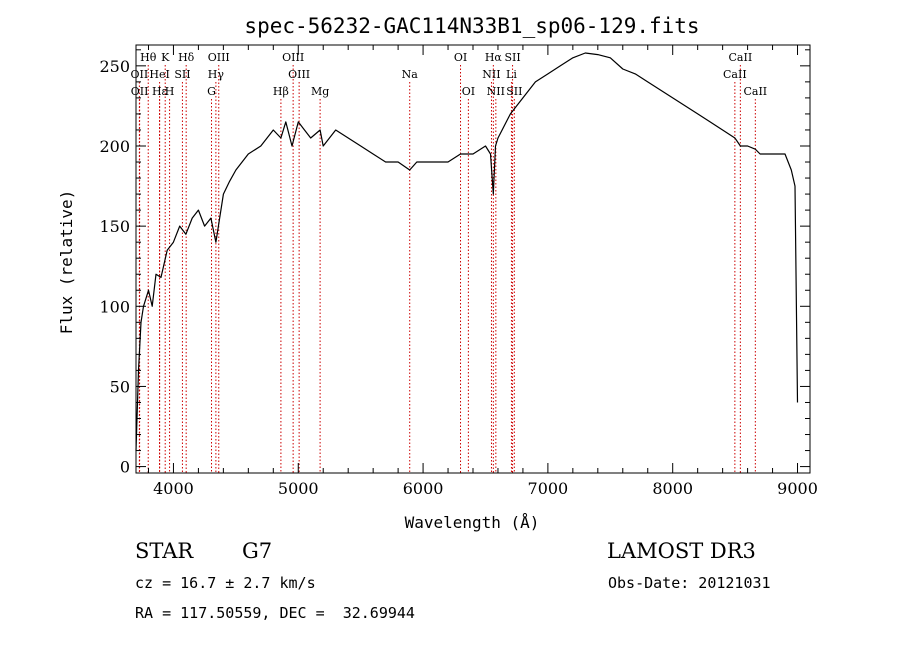 This screenshot has width=900, height=649. I want to click on y-tick-label: 200, so click(114, 146).